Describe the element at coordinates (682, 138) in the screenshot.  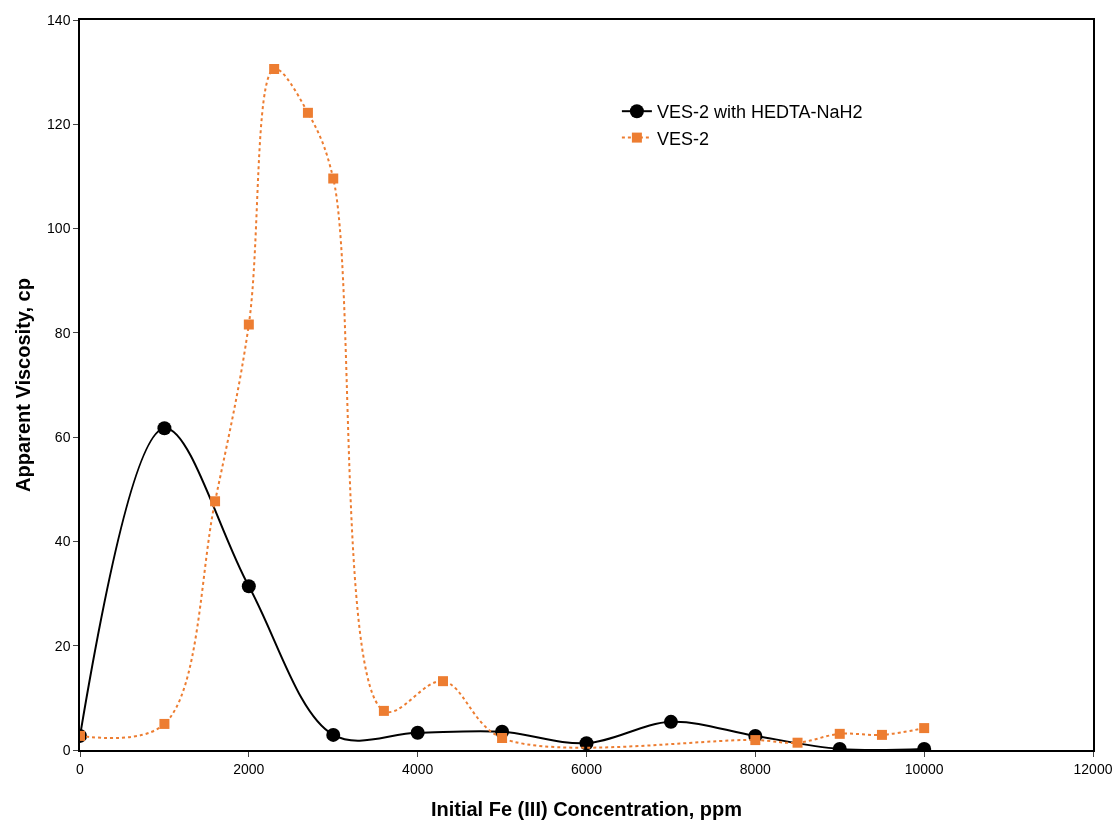
I see `legend-label: VES-2` at that location.